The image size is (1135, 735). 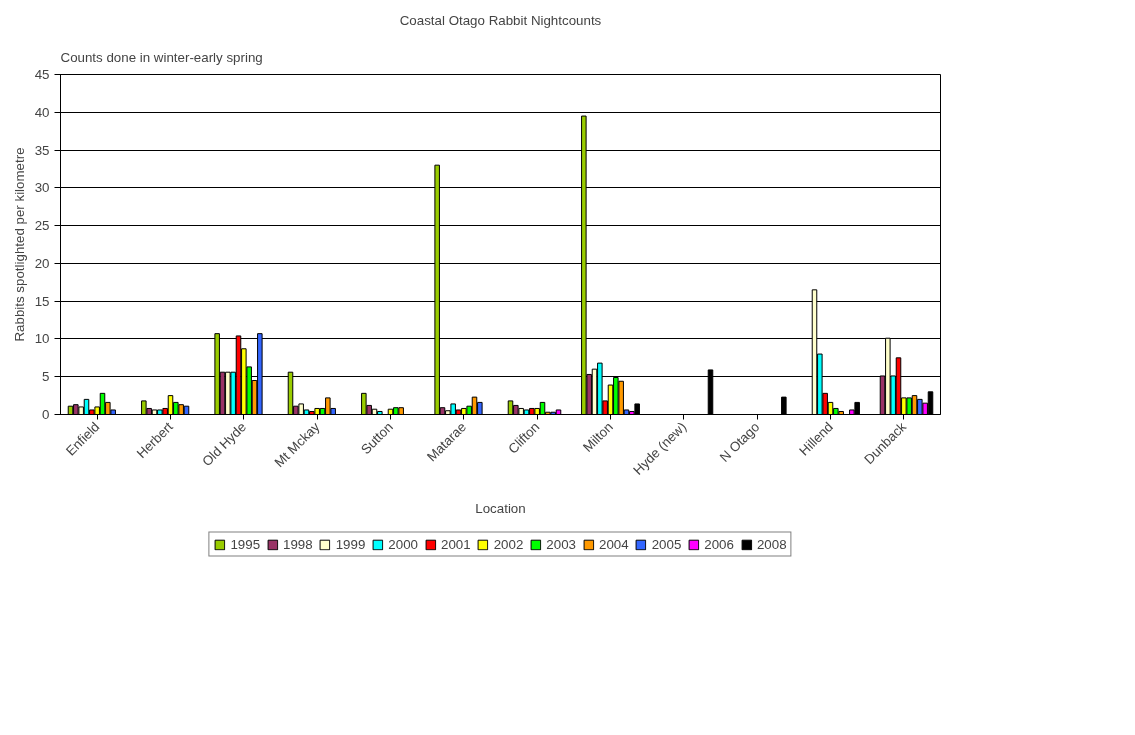 What do you see at coordinates (350, 544) in the screenshot?
I see `legend-label: 1999` at bounding box center [350, 544].